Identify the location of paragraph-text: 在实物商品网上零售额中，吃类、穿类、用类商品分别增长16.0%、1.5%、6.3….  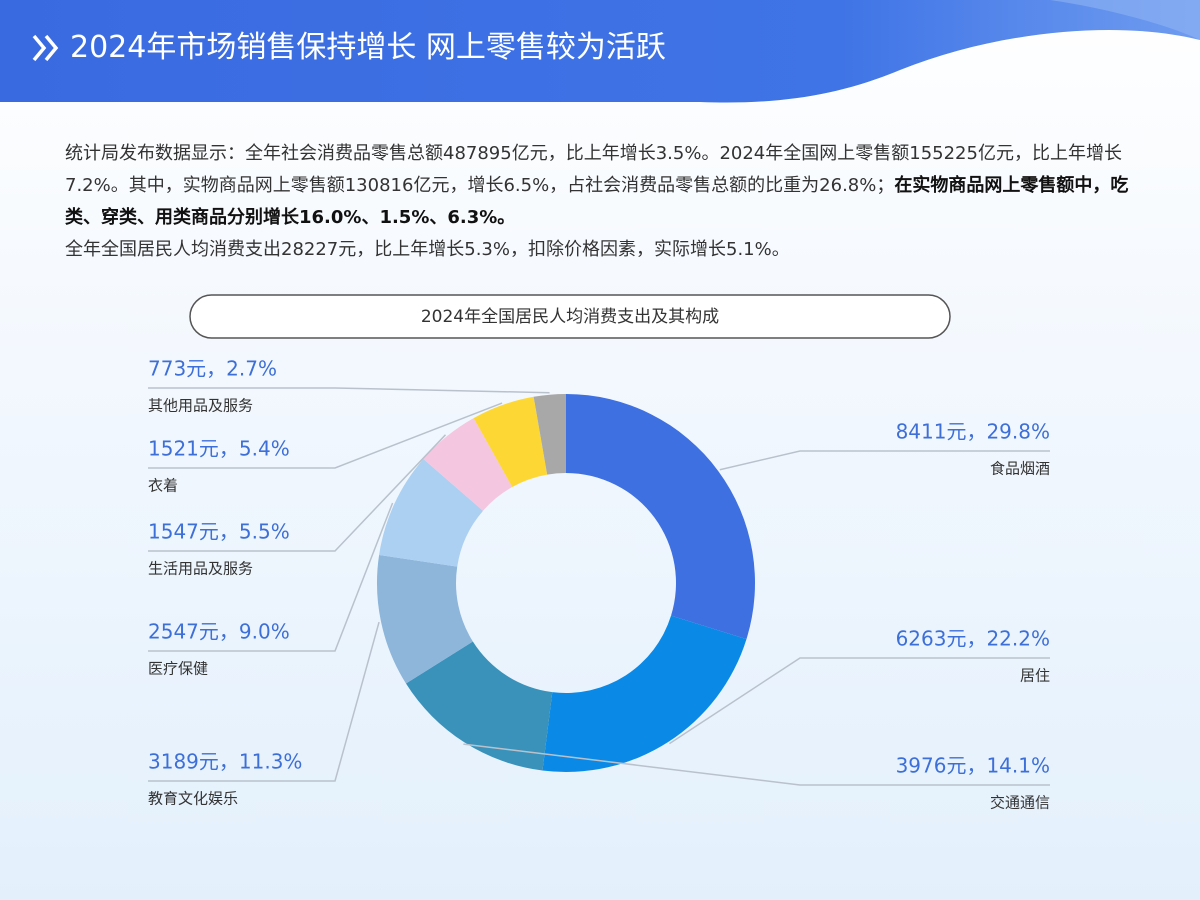
(597, 201).